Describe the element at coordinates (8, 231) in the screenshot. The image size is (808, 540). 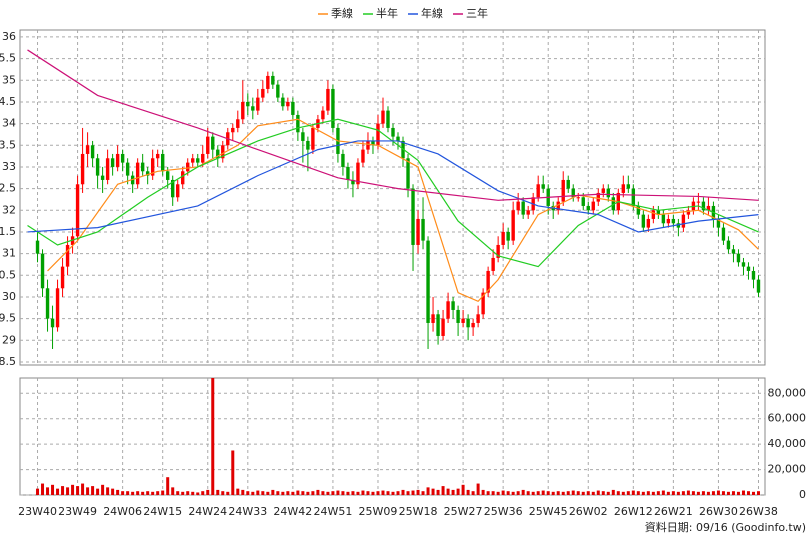
I see `y-tick-label: 1.5` at that location.